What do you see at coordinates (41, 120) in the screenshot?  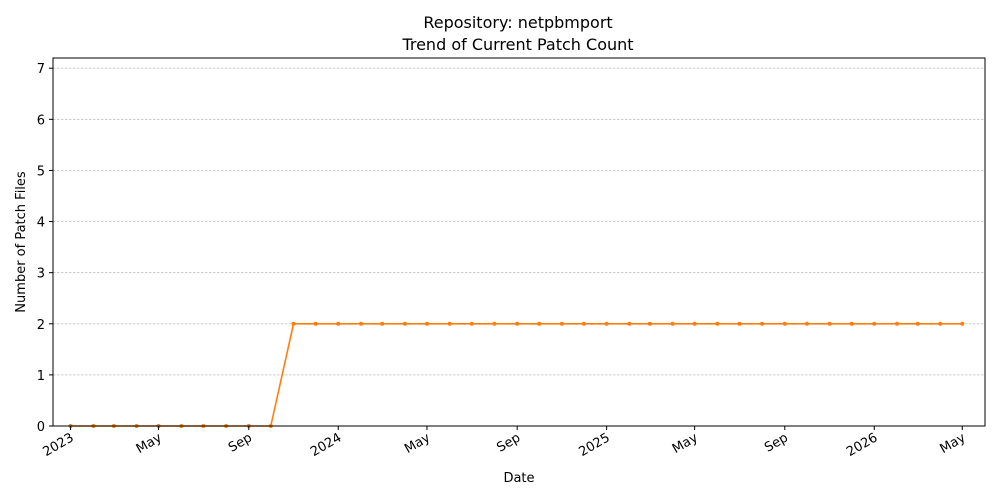 I see `y-tick-label: 6` at bounding box center [41, 120].